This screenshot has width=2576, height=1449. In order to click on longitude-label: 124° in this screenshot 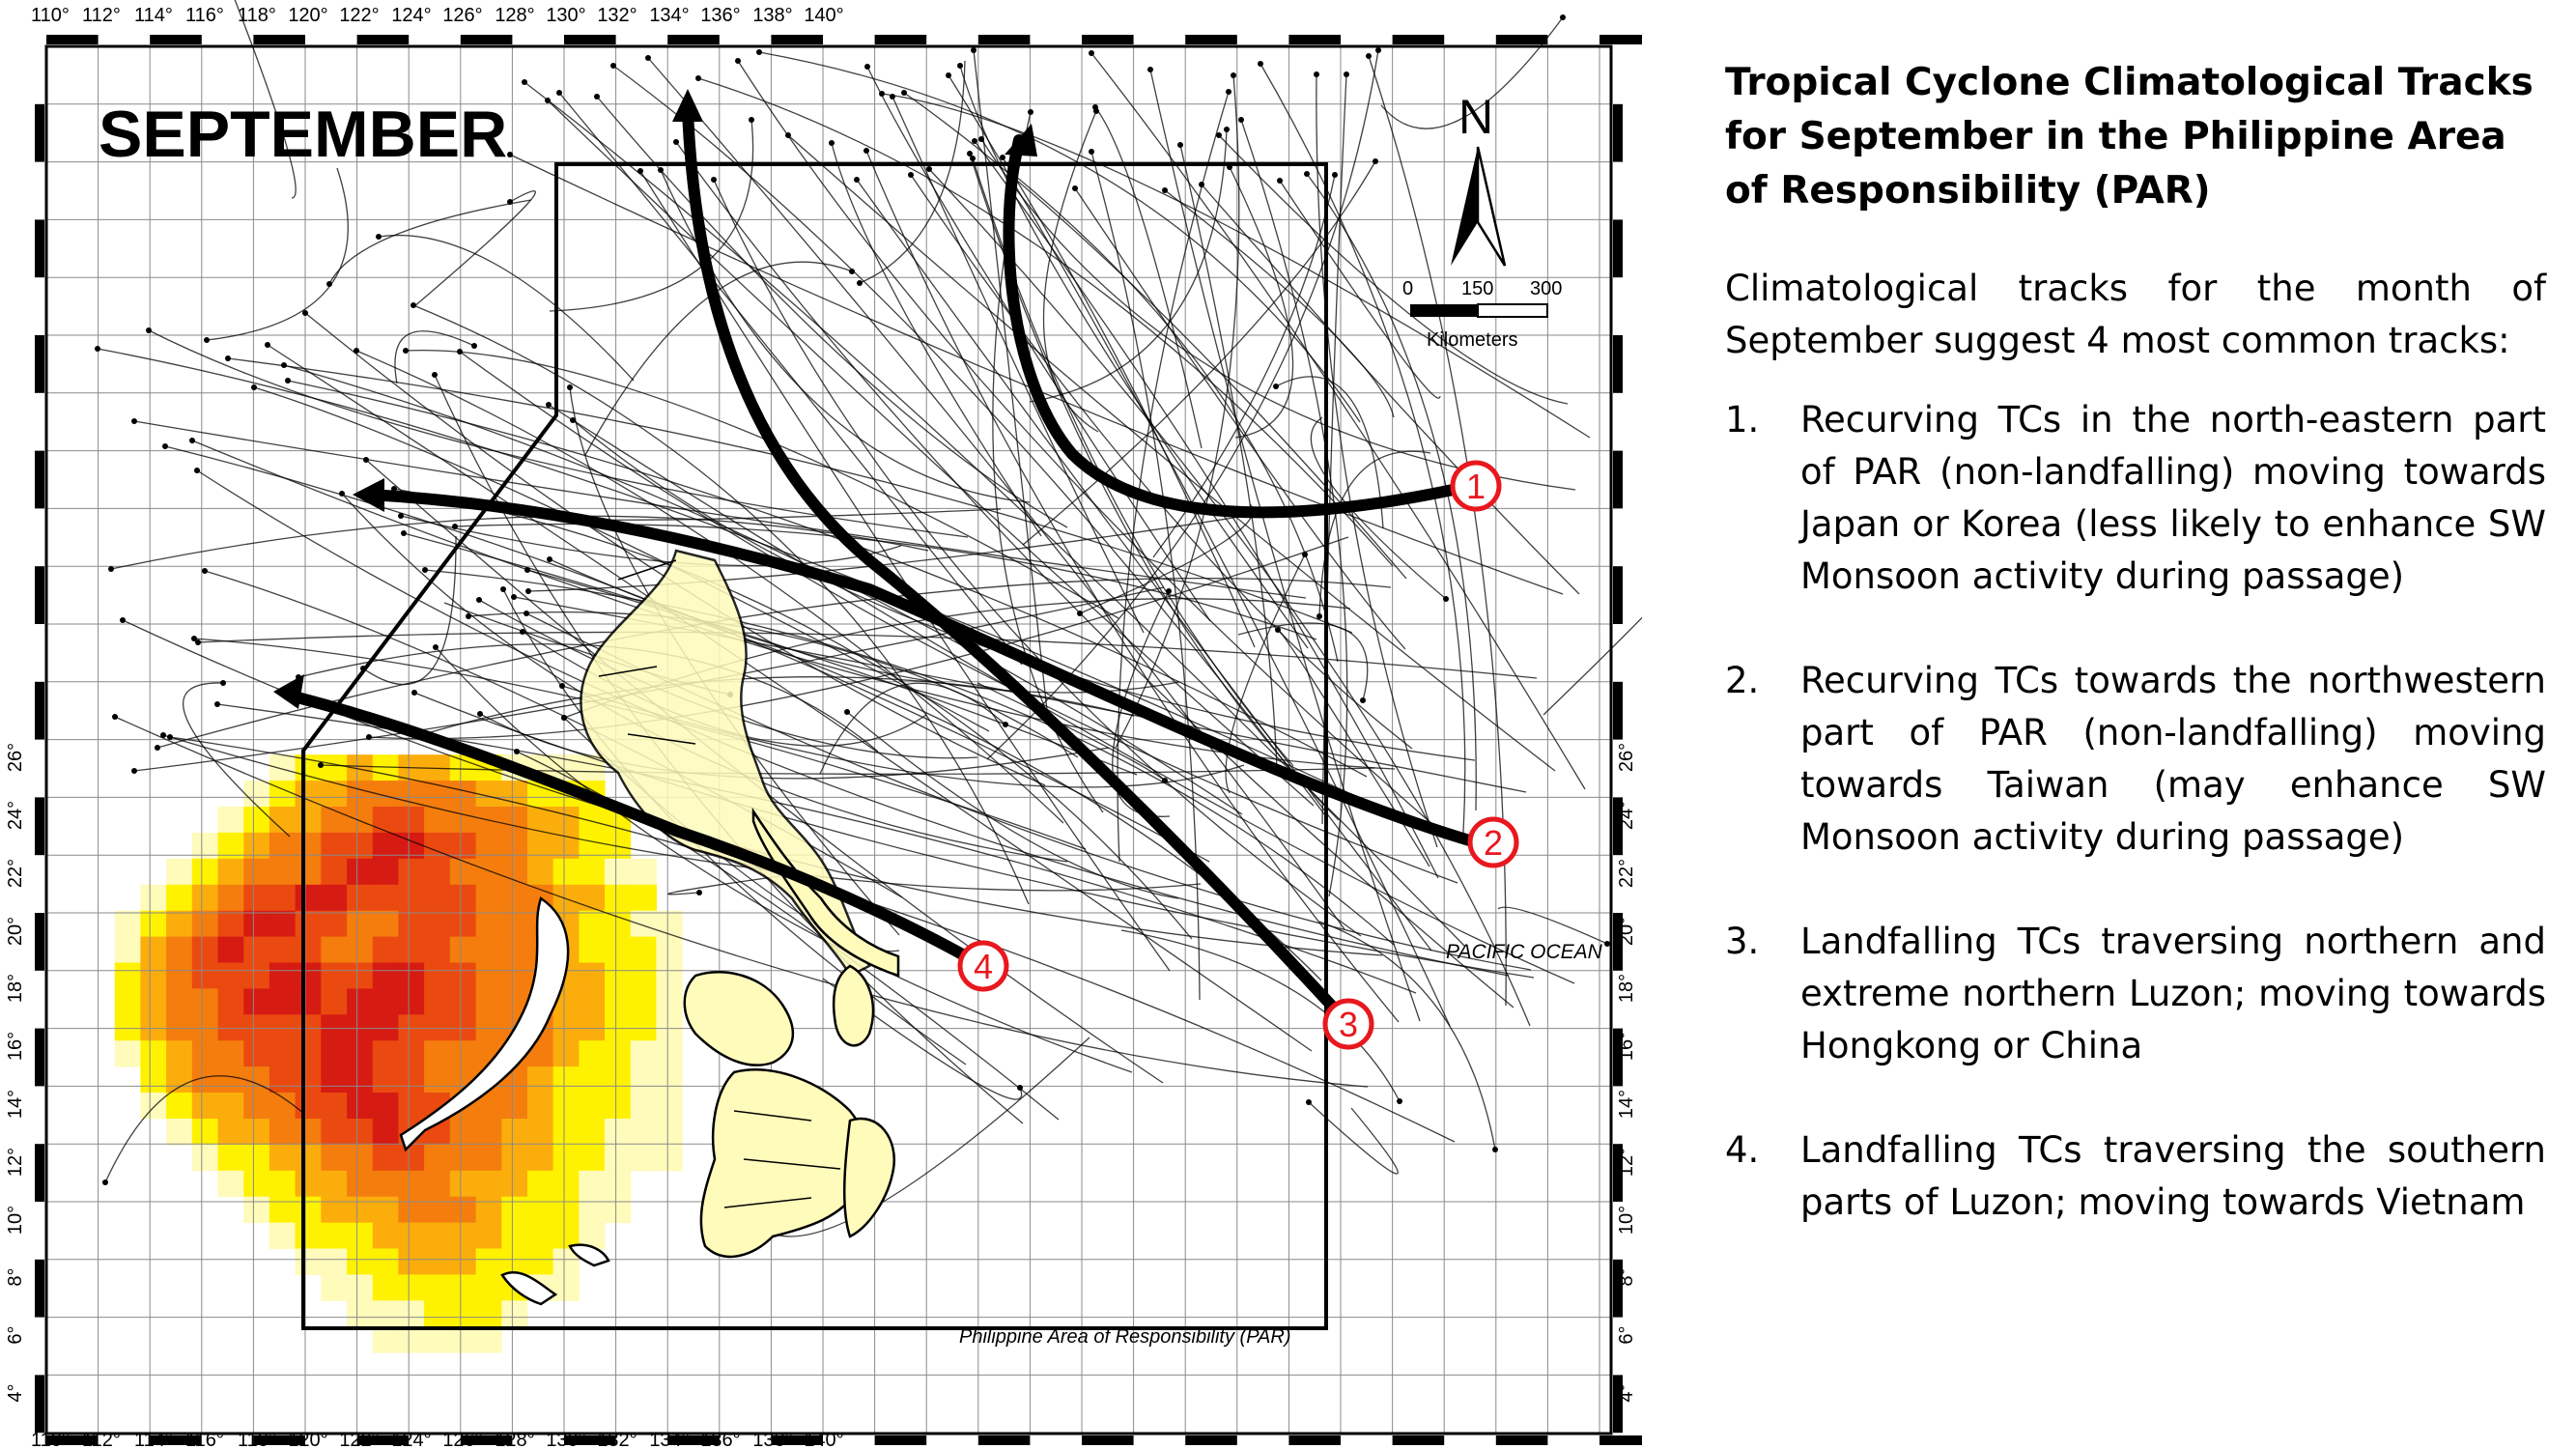, I will do `click(411, 1439)`.